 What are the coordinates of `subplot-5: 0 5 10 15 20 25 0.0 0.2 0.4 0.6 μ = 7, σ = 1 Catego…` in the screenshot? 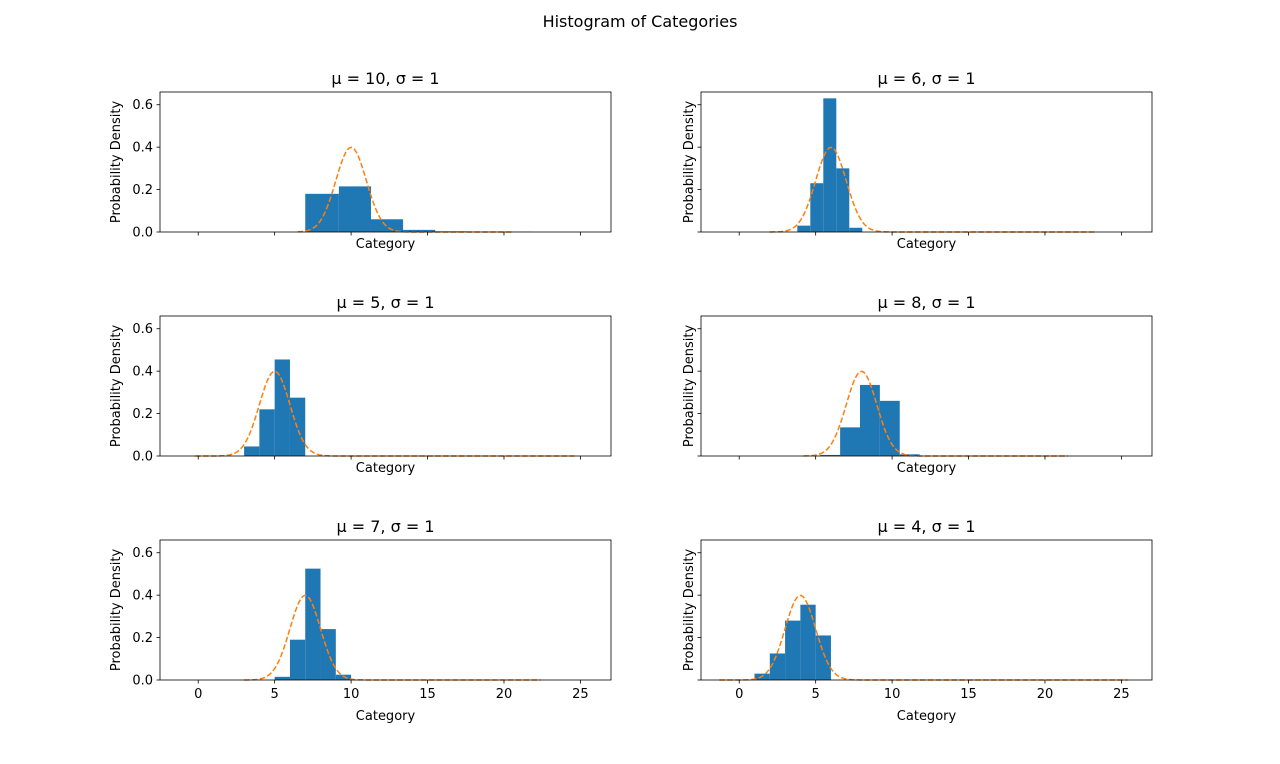 It's located at (360, 620).